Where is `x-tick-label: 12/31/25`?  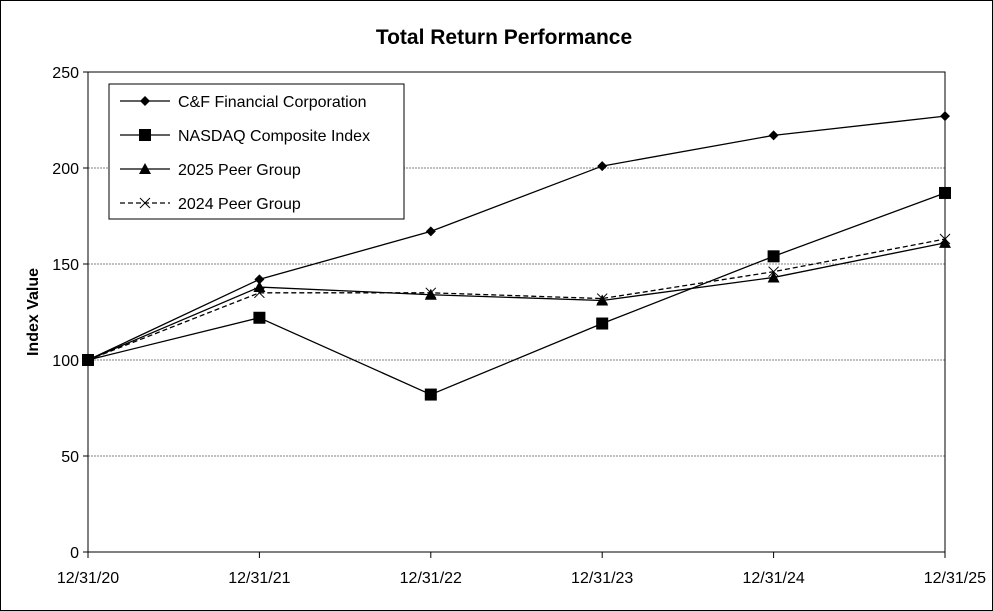 x-tick-label: 12/31/25 is located at coordinates (955, 578).